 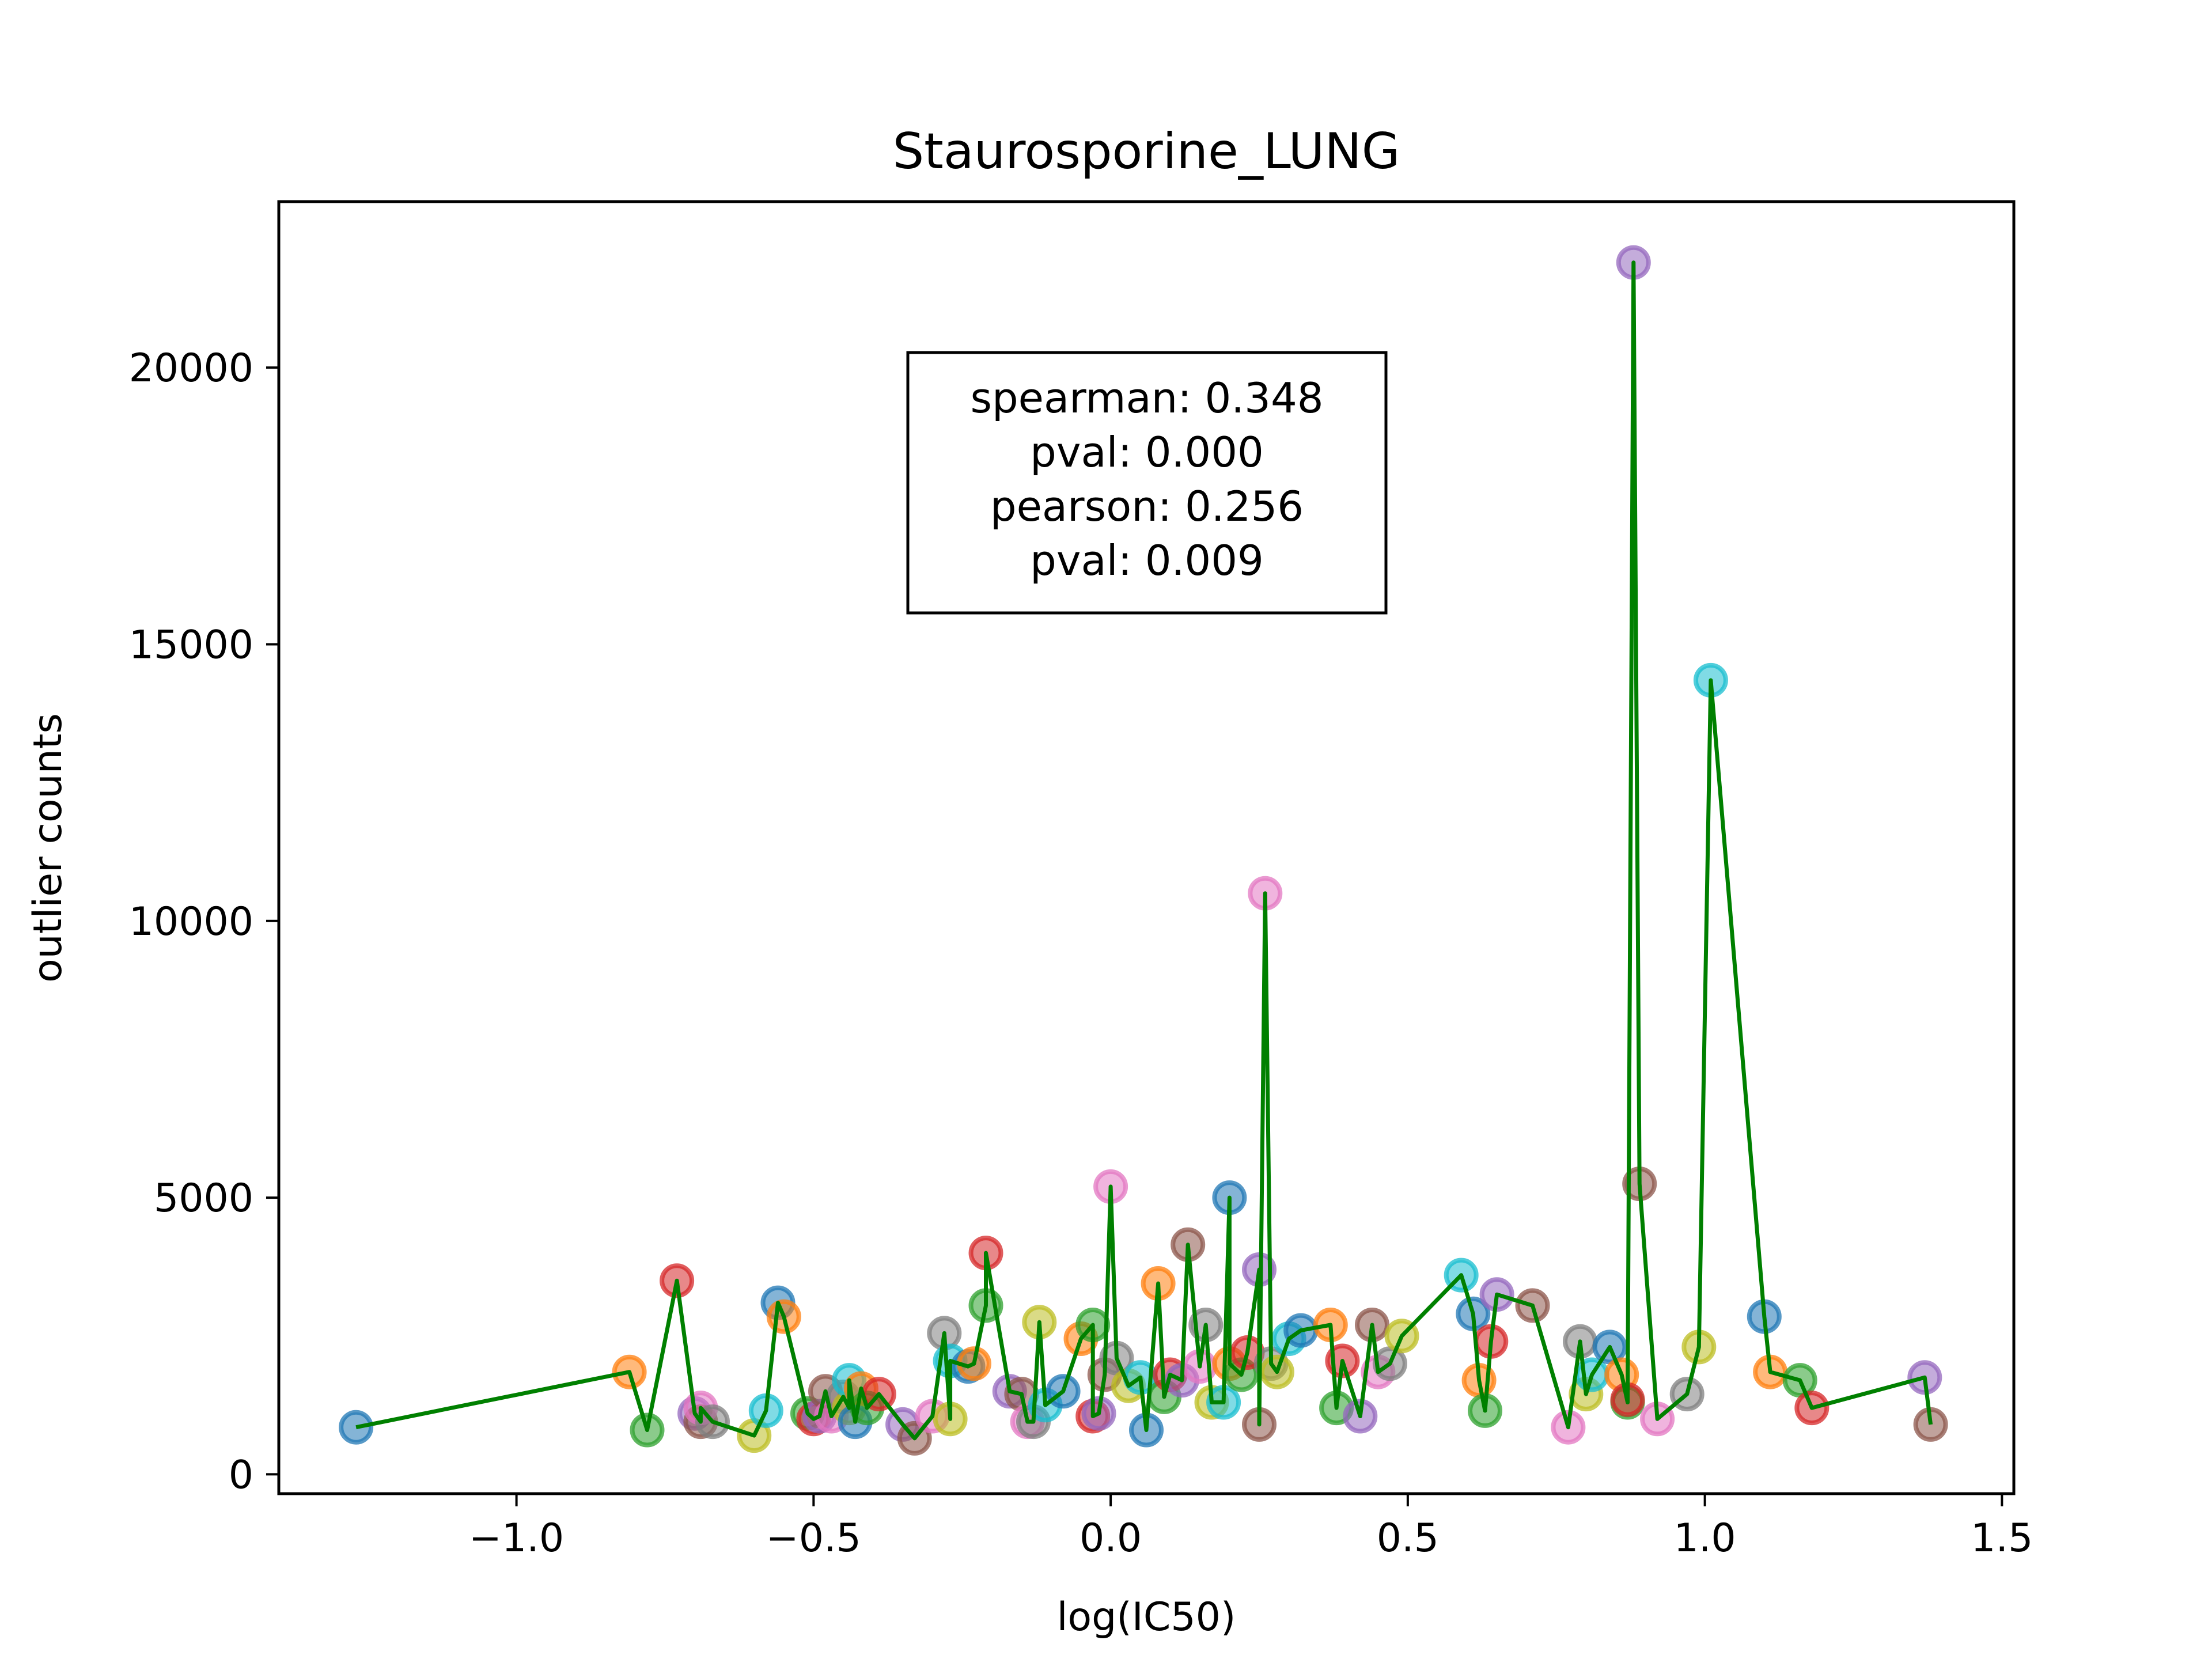 I want to click on y-tick-label: 5000, so click(x=203, y=1198).